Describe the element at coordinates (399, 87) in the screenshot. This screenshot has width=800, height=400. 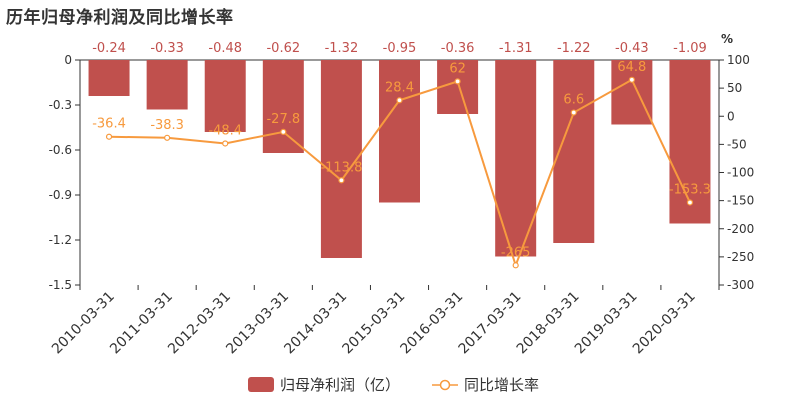
I see `growth-rate-value-label: 28.4` at that location.